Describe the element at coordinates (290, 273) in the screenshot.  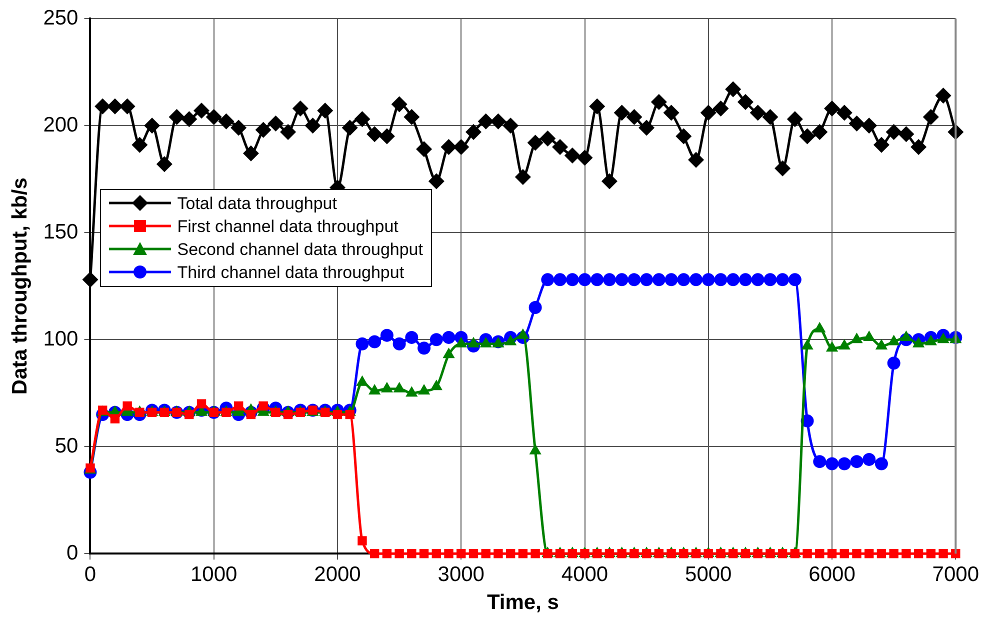
I see `legend-label: Third channel data throughput` at that location.